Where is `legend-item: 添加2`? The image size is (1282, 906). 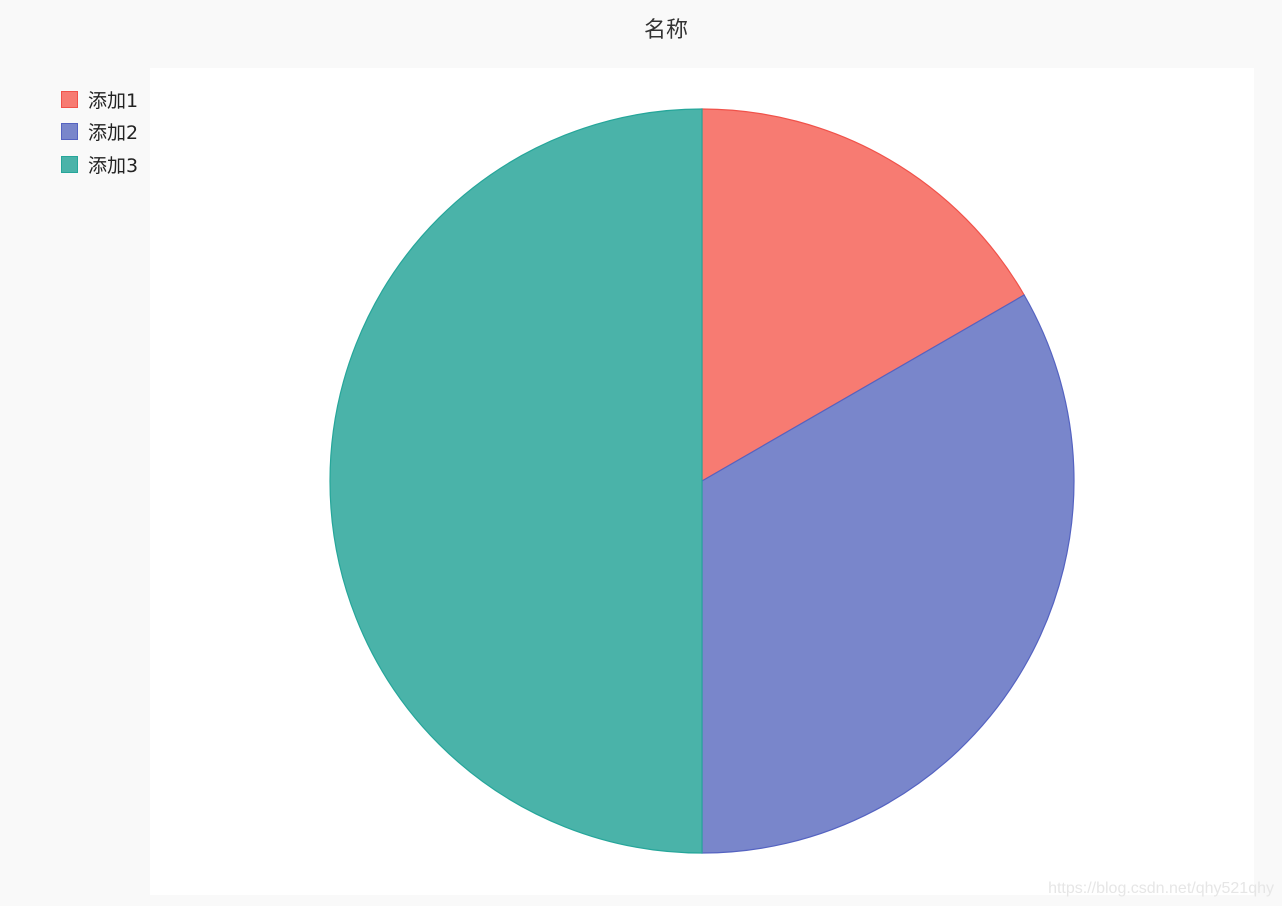
legend-item: 添加2 is located at coordinates (99, 132).